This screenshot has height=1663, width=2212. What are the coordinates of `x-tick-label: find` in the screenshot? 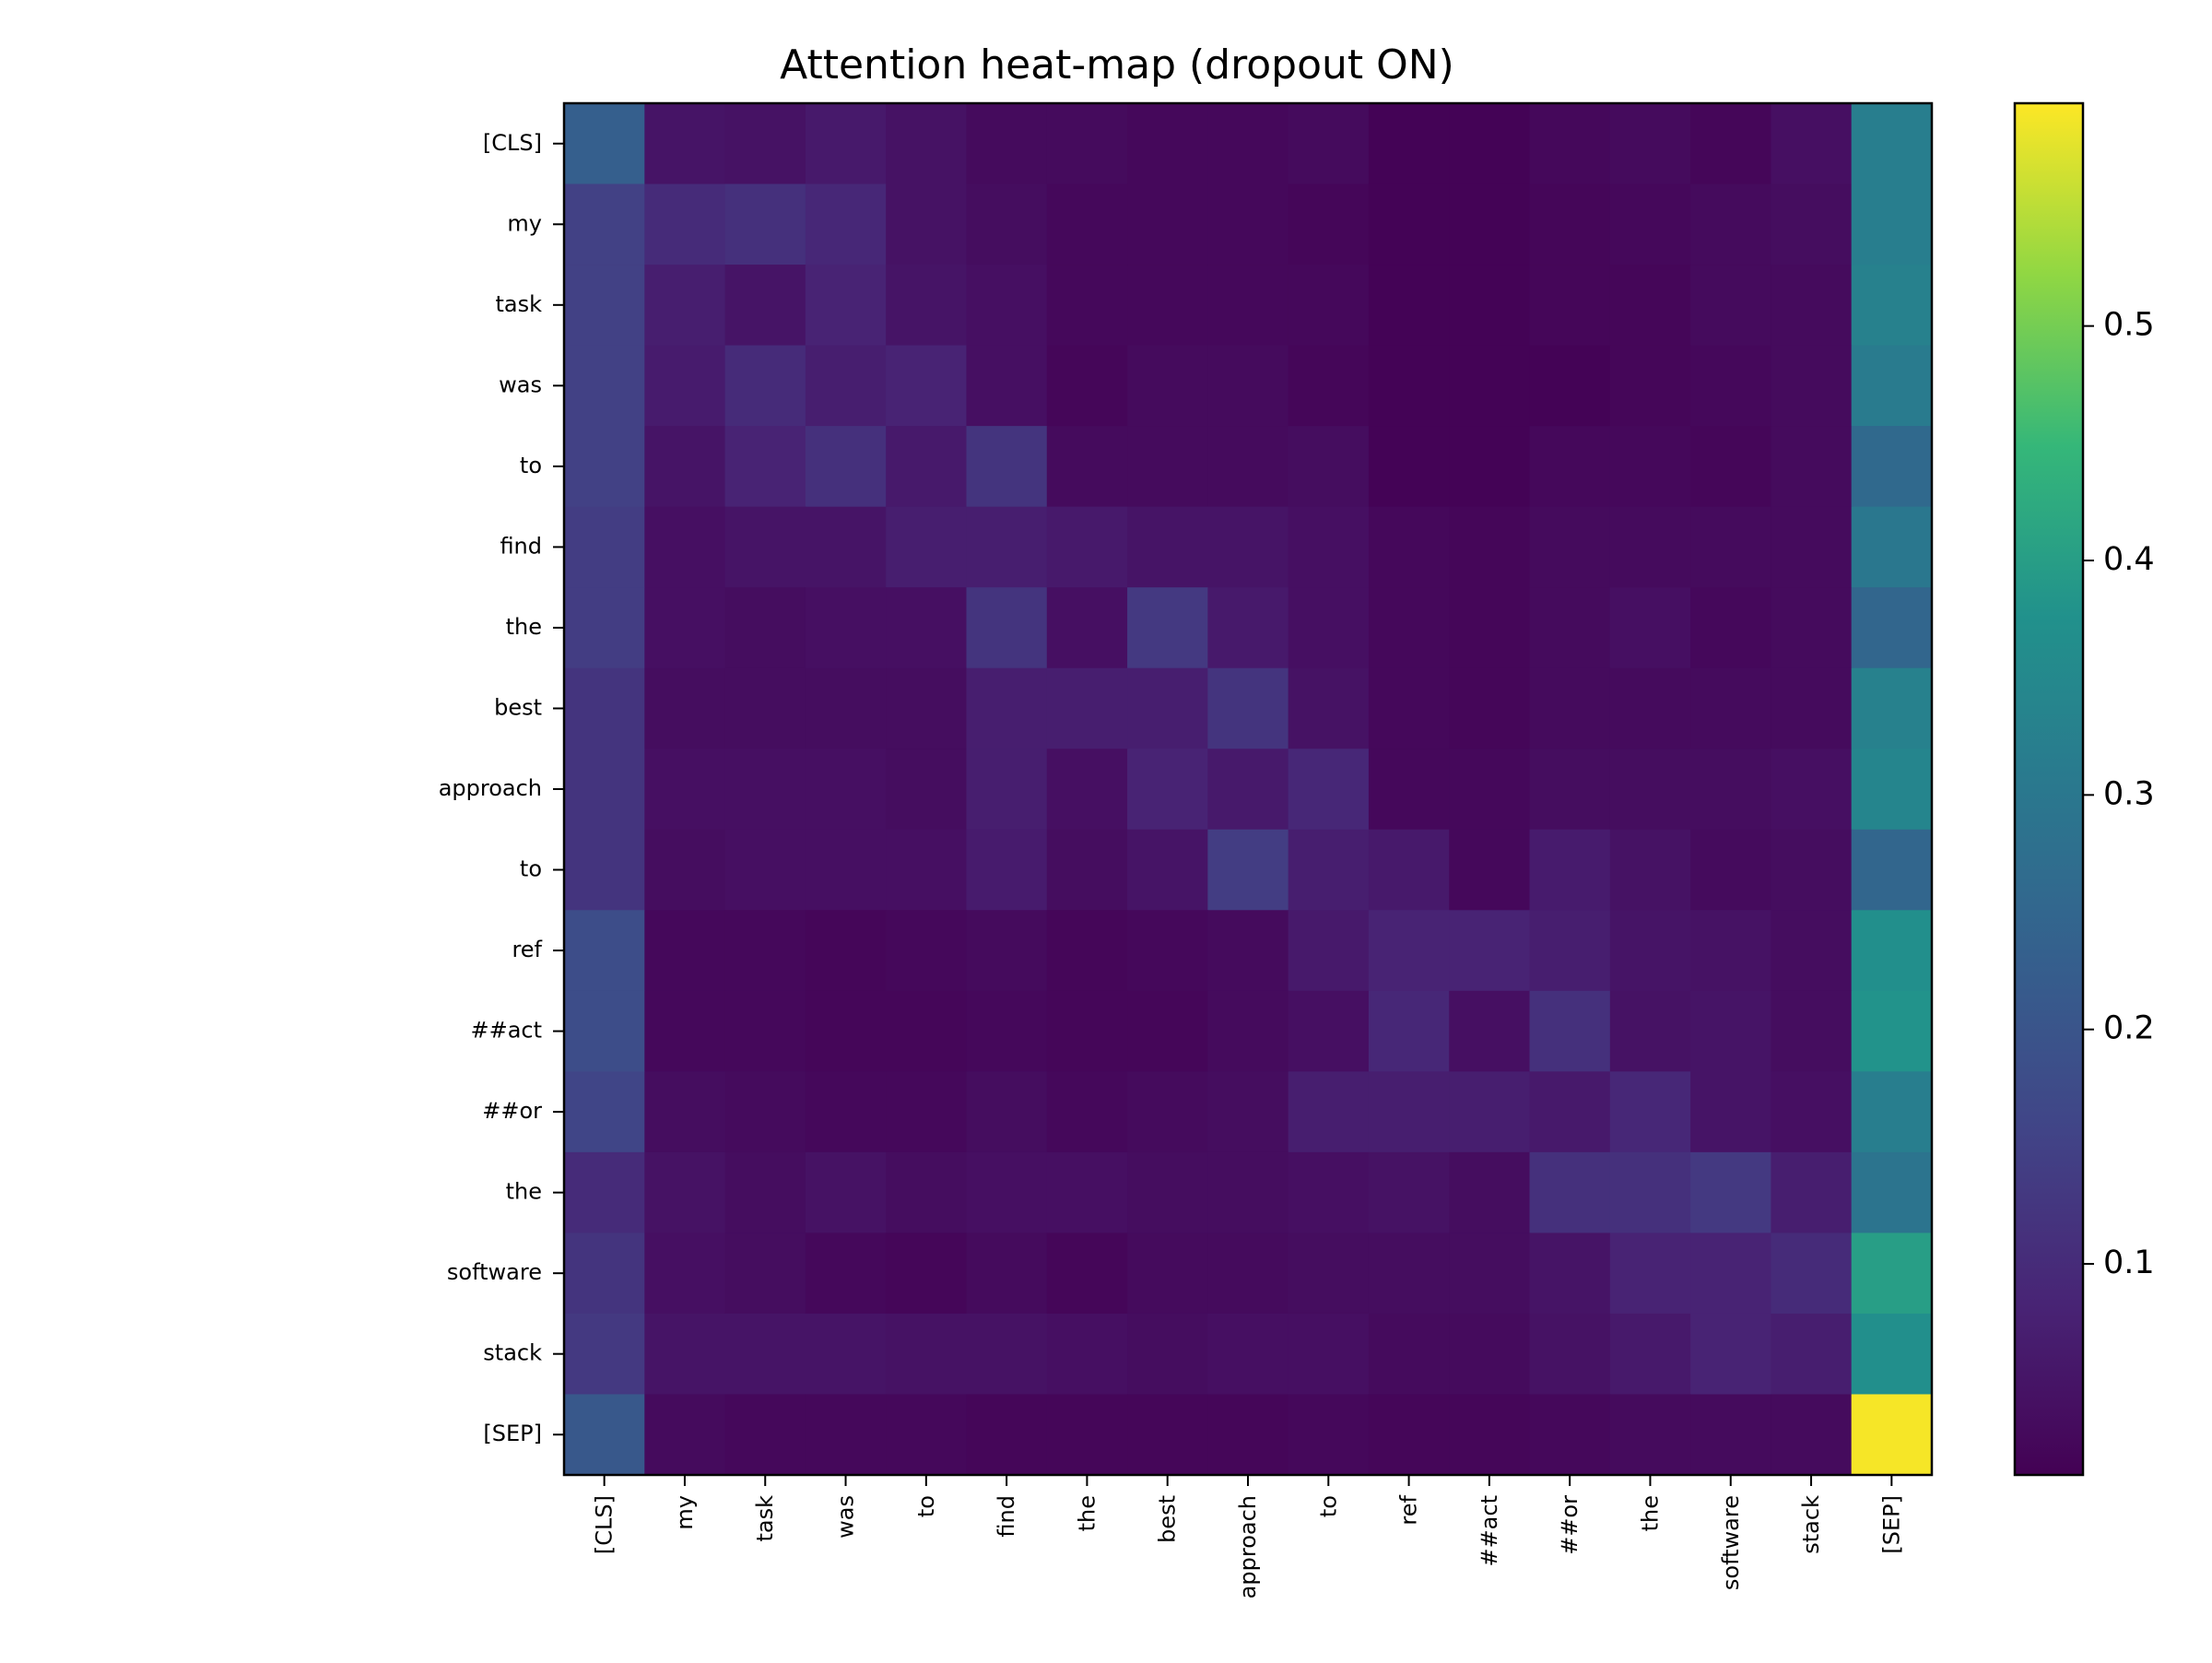 It's located at (1006, 1516).